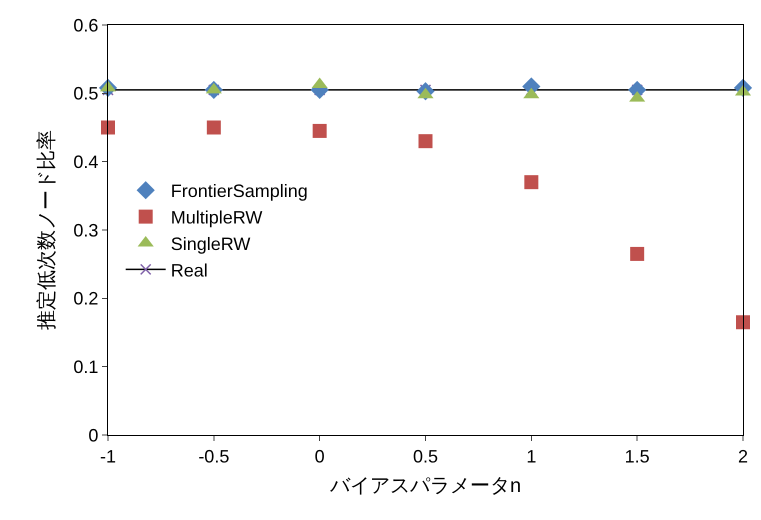 The height and width of the screenshot is (520, 761). I want to click on legend-label: FrontierSampling, so click(239, 191).